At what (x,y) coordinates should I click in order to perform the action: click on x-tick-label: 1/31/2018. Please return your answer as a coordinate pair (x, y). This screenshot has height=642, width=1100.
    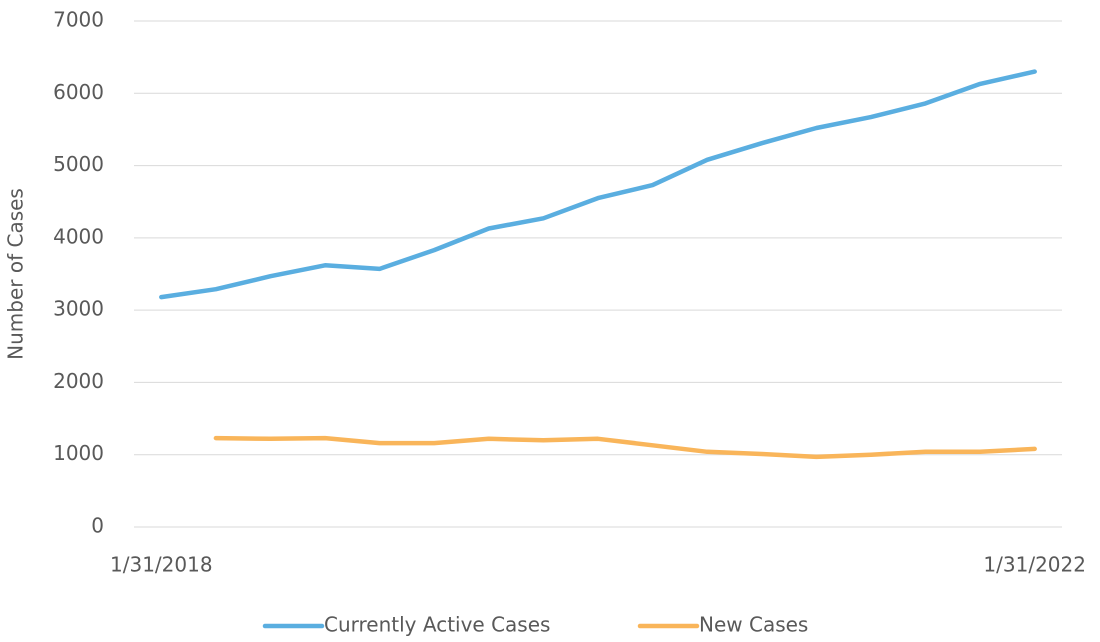
    Looking at the image, I should click on (161, 565).